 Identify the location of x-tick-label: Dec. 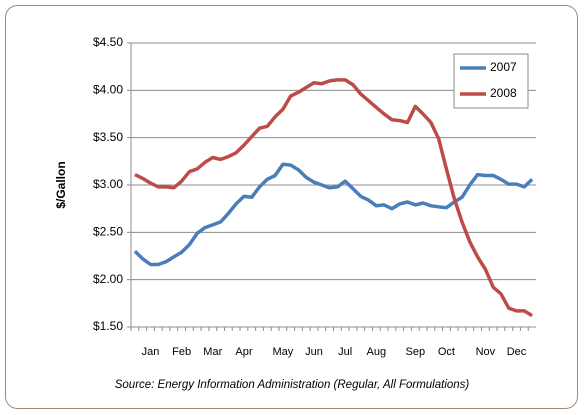
(517, 352).